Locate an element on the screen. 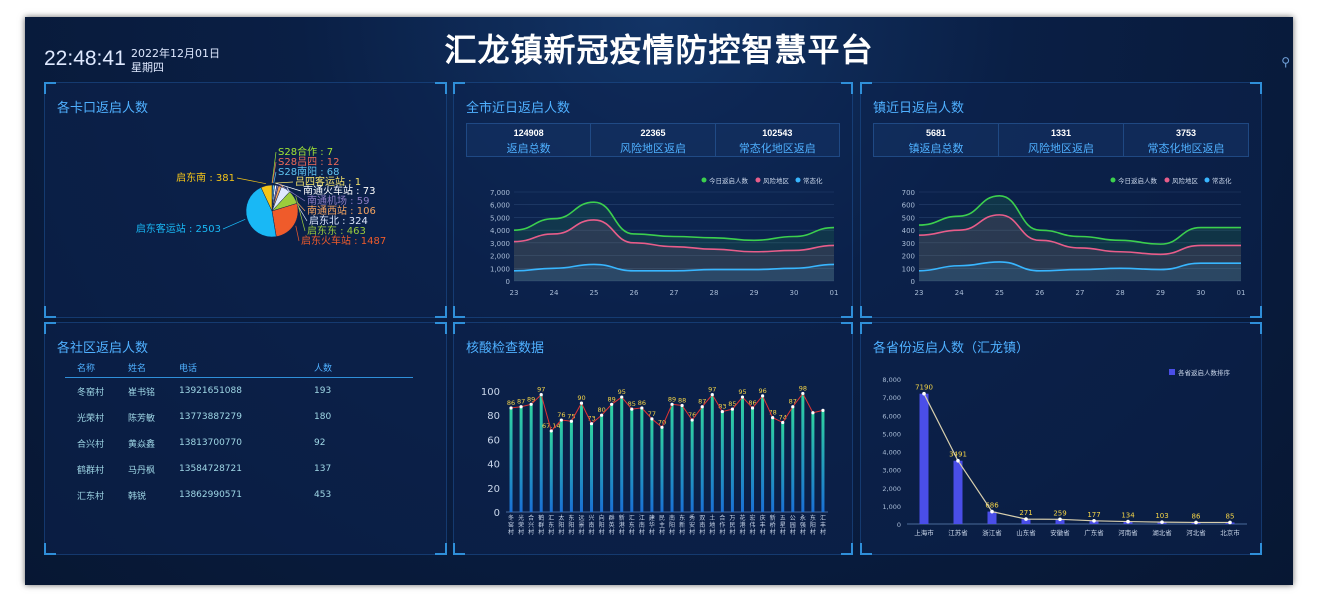 The width and height of the screenshot is (1319, 604). bar-value-label: 259 is located at coordinates (1059, 513).